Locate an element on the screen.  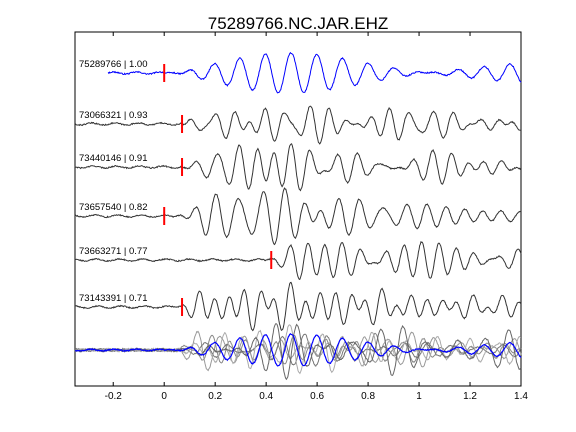
chart-title: 75289766.NC.JAR.EHZ is located at coordinates (298, 23).